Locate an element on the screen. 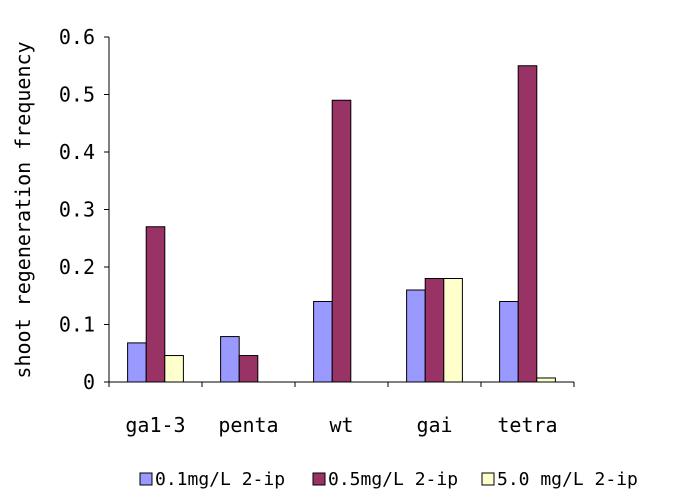 The image size is (673, 496). x-tick-label: wt is located at coordinates (341, 425).